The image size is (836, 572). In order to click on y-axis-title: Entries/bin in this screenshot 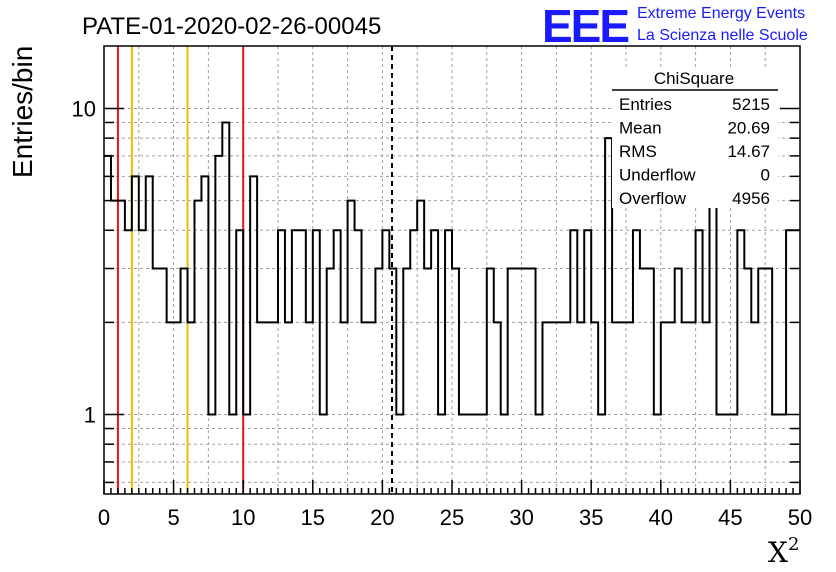, I will do `click(22, 112)`.